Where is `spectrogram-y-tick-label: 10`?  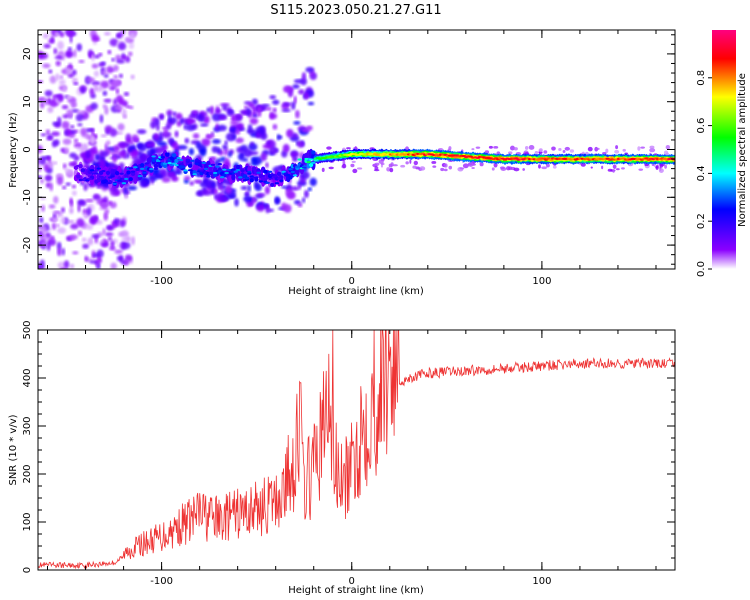 spectrogram-y-tick-label: 10 is located at coordinates (27, 101).